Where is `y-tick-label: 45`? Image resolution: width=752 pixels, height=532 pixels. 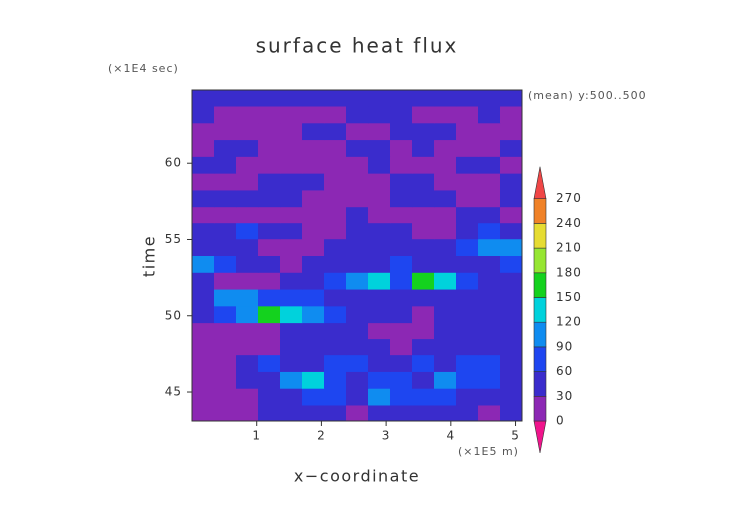 y-tick-label: 45 is located at coordinates (173, 392).